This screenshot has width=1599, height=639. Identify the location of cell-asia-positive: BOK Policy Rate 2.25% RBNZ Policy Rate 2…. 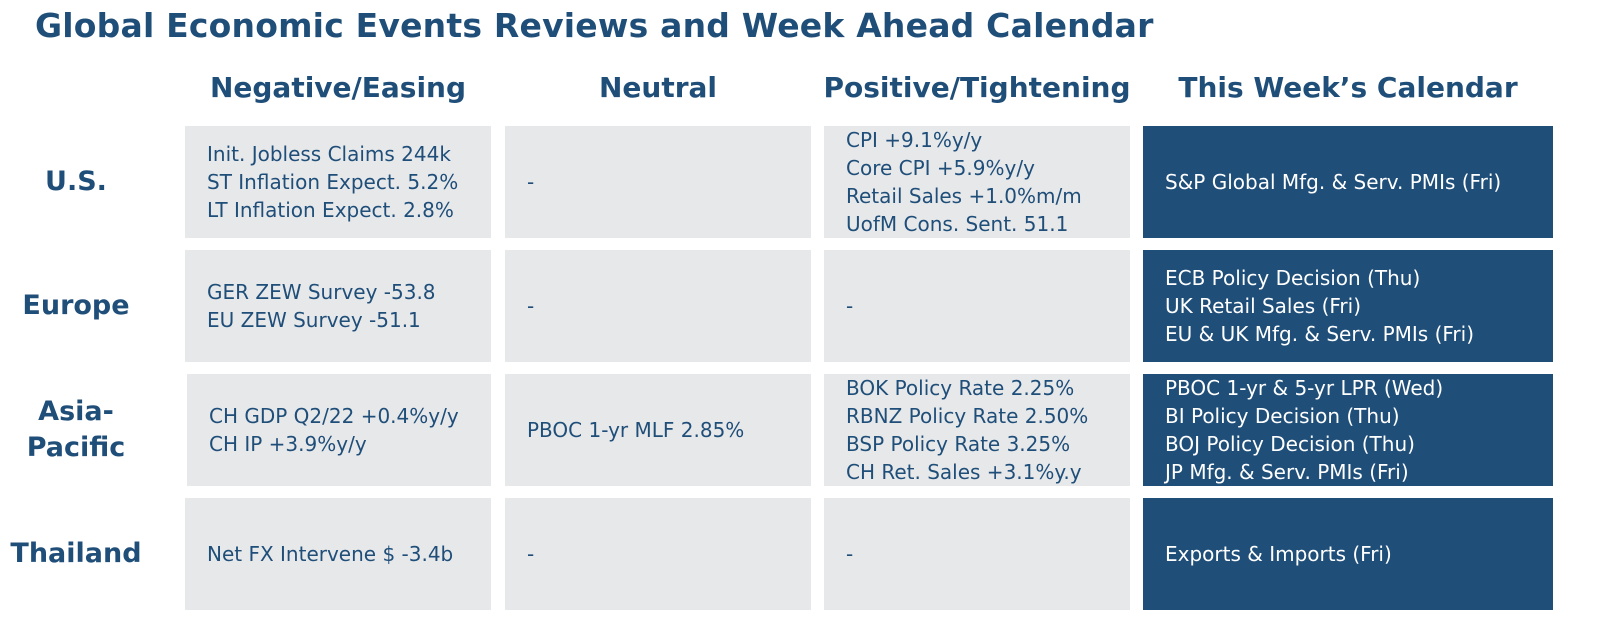
(977, 430).